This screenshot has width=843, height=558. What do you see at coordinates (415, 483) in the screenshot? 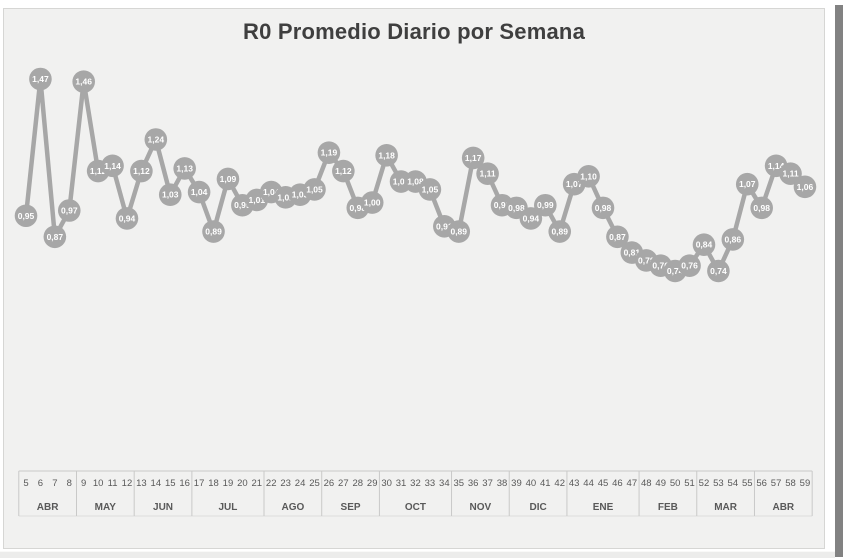
I see `week-tick-label: 32` at bounding box center [415, 483].